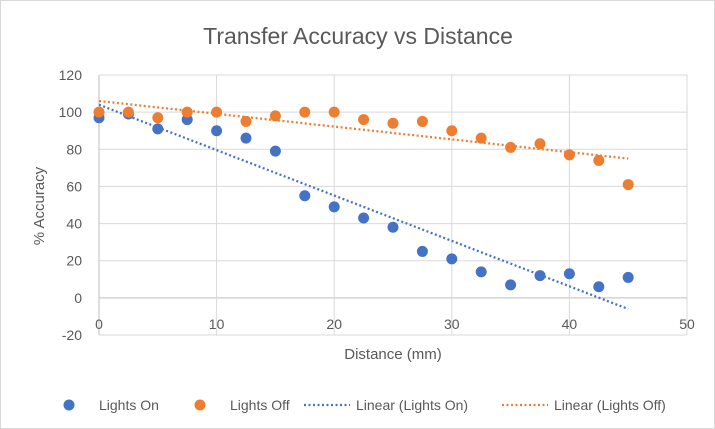 The height and width of the screenshot is (429, 715). I want to click on legend-label: Linear (Lights Off), so click(610, 405).